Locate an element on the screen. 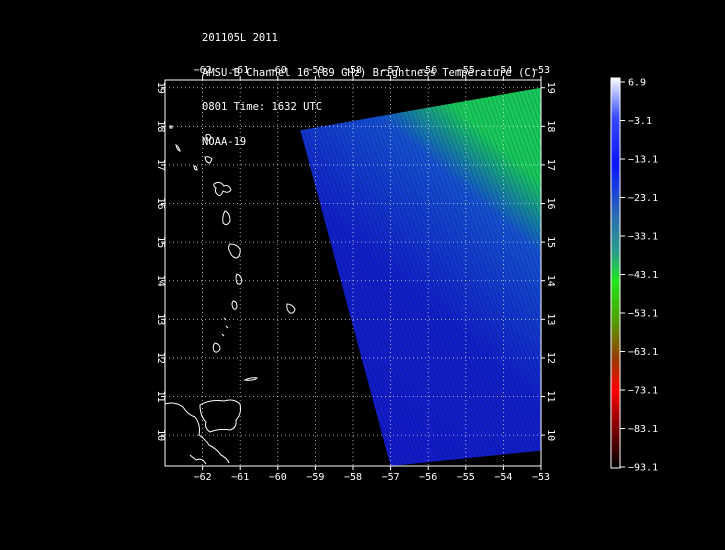  lon-label-top: −56 is located at coordinates (428, 70).